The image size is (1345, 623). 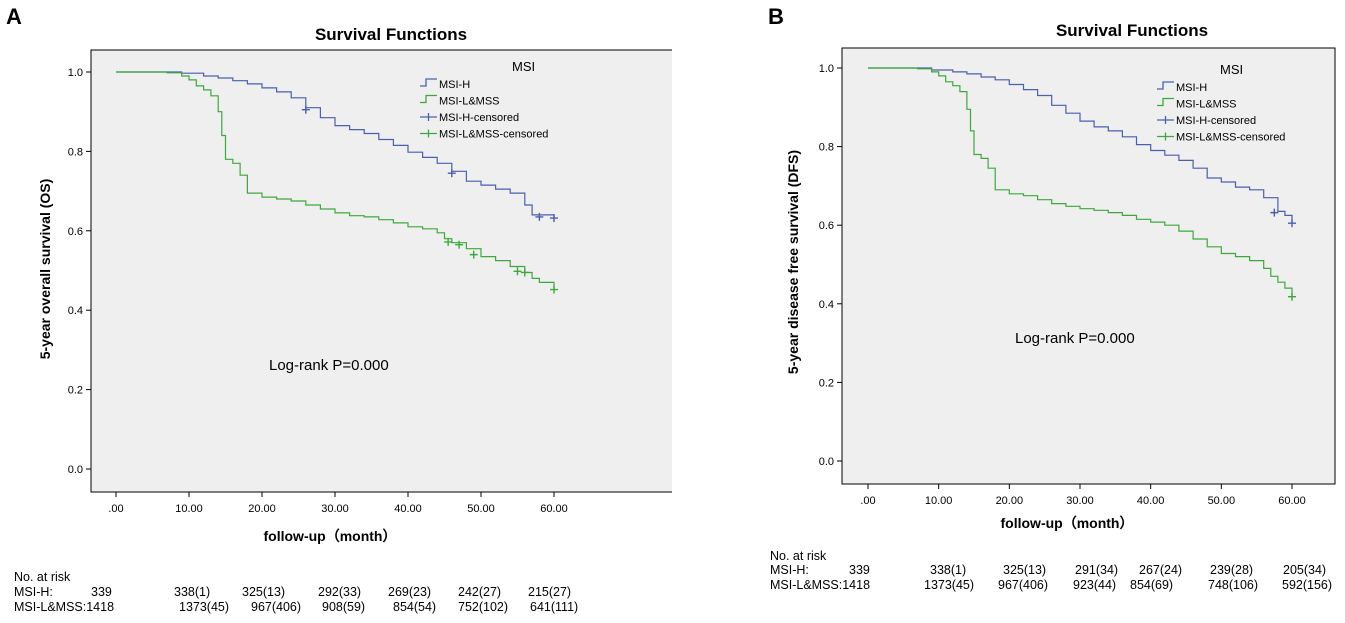 What do you see at coordinates (344, 607) in the screenshot?
I see `risk-table-a-msil-v2: 908(59)` at bounding box center [344, 607].